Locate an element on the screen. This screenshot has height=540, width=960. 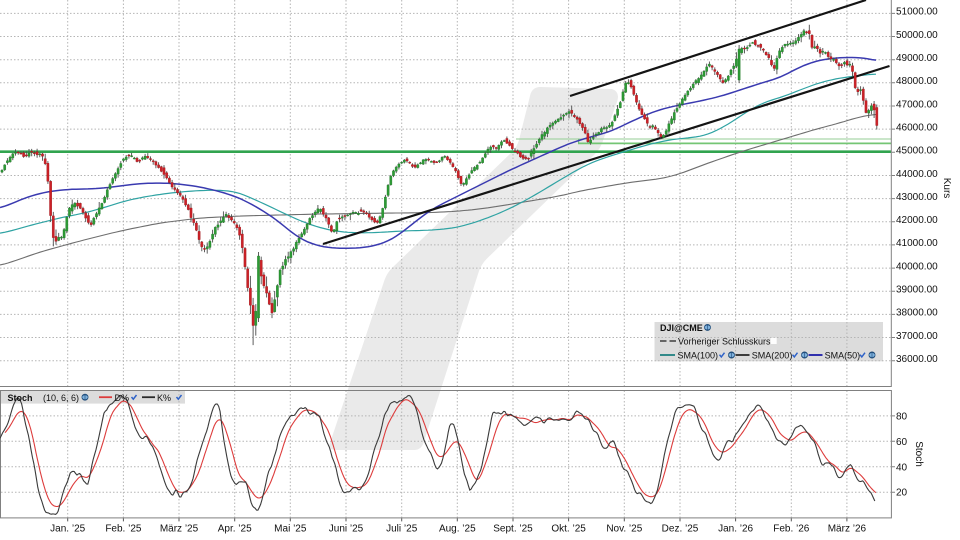
svg-text: 60 is located at coordinates (902, 442).